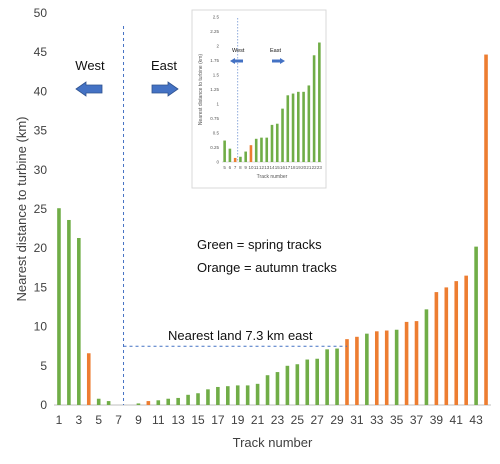  Describe the element at coordinates (275, 51) in the screenshot. I see `inset-east-label: East` at that location.